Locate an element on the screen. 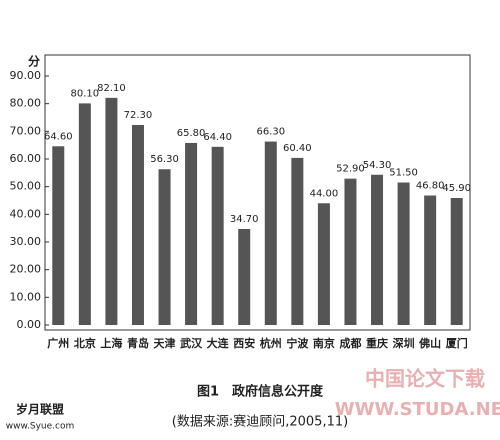  x-tick-label: 青岛 is located at coordinates (138, 343).